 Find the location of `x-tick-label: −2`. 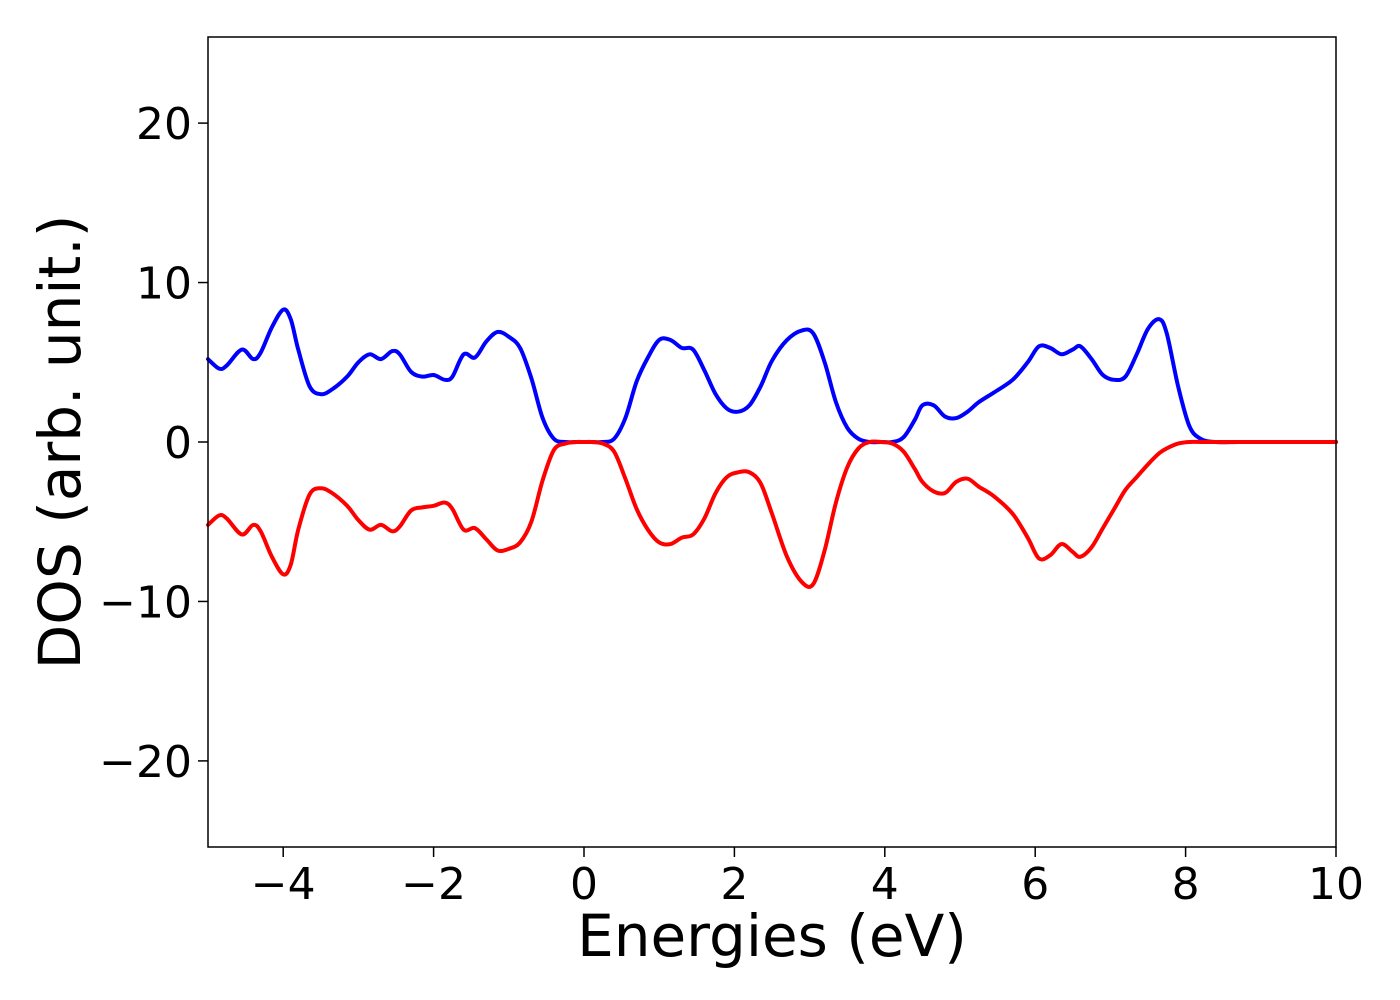

x-tick-label: −2 is located at coordinates (433, 884).